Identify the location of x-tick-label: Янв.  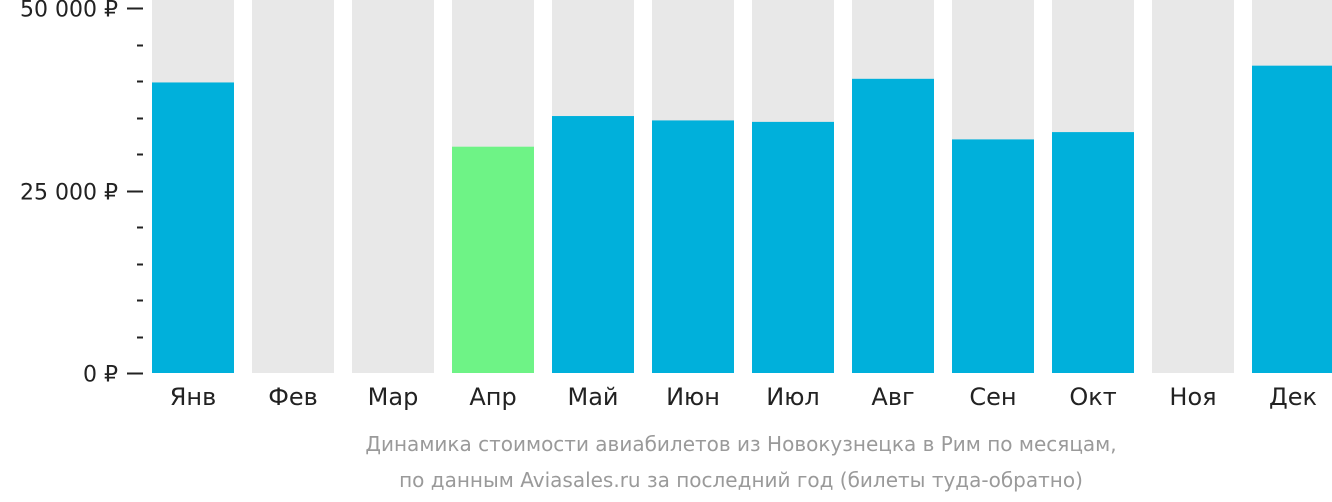
(193, 397).